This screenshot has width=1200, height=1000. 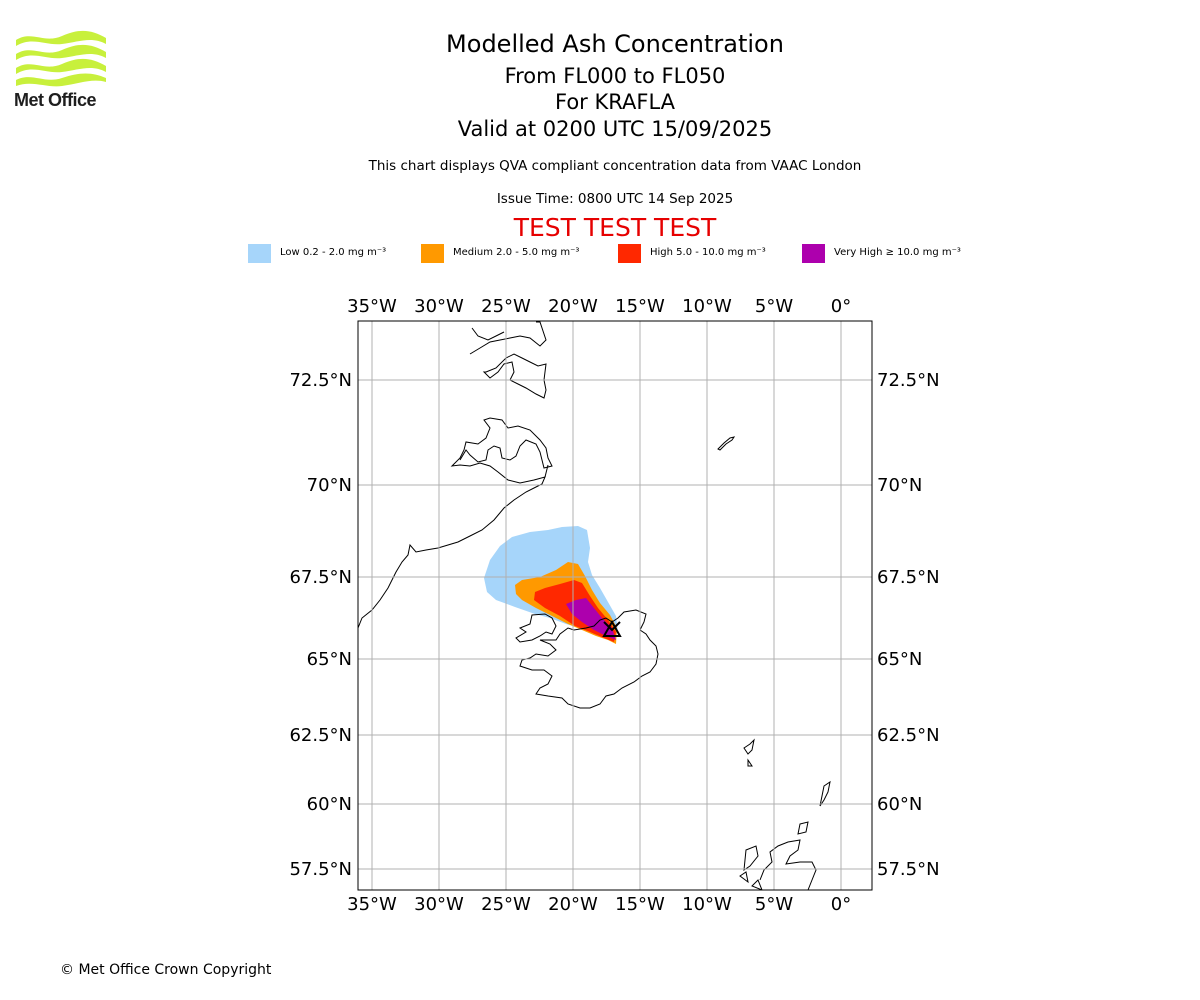 I want to click on legend-swatch-very-high, so click(x=813, y=253).